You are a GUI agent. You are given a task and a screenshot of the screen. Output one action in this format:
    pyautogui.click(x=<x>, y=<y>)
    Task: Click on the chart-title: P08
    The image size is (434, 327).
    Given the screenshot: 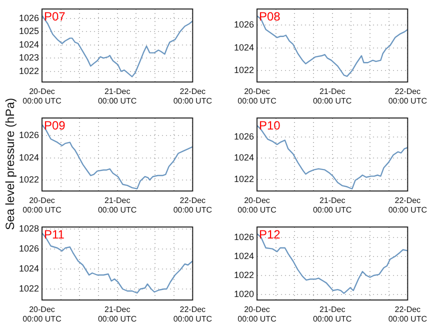 What is the action you would take?
    pyautogui.click(x=270, y=16)
    